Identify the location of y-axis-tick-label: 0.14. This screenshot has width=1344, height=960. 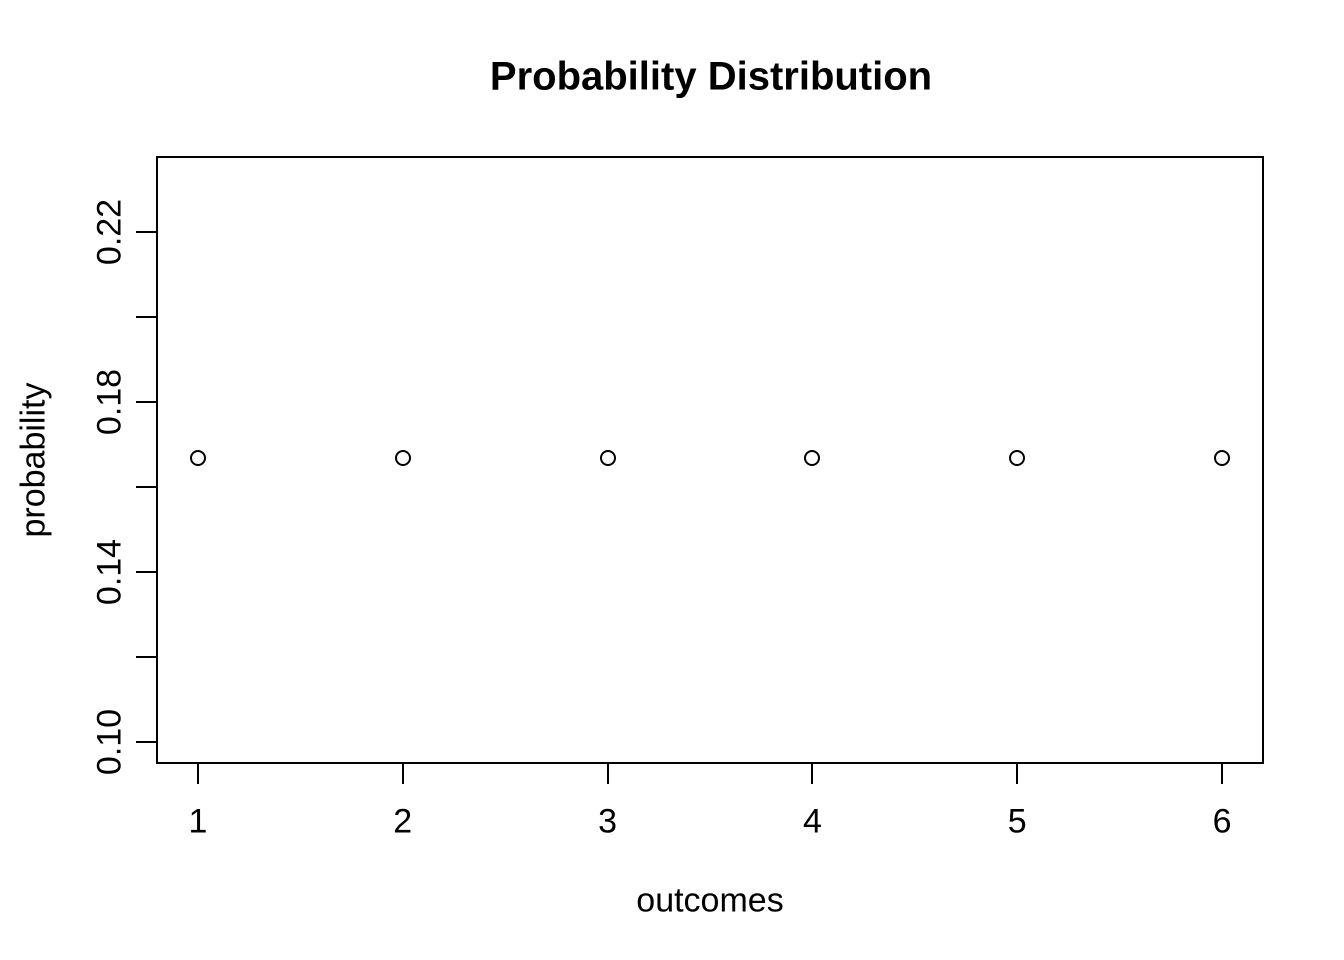
(109, 571).